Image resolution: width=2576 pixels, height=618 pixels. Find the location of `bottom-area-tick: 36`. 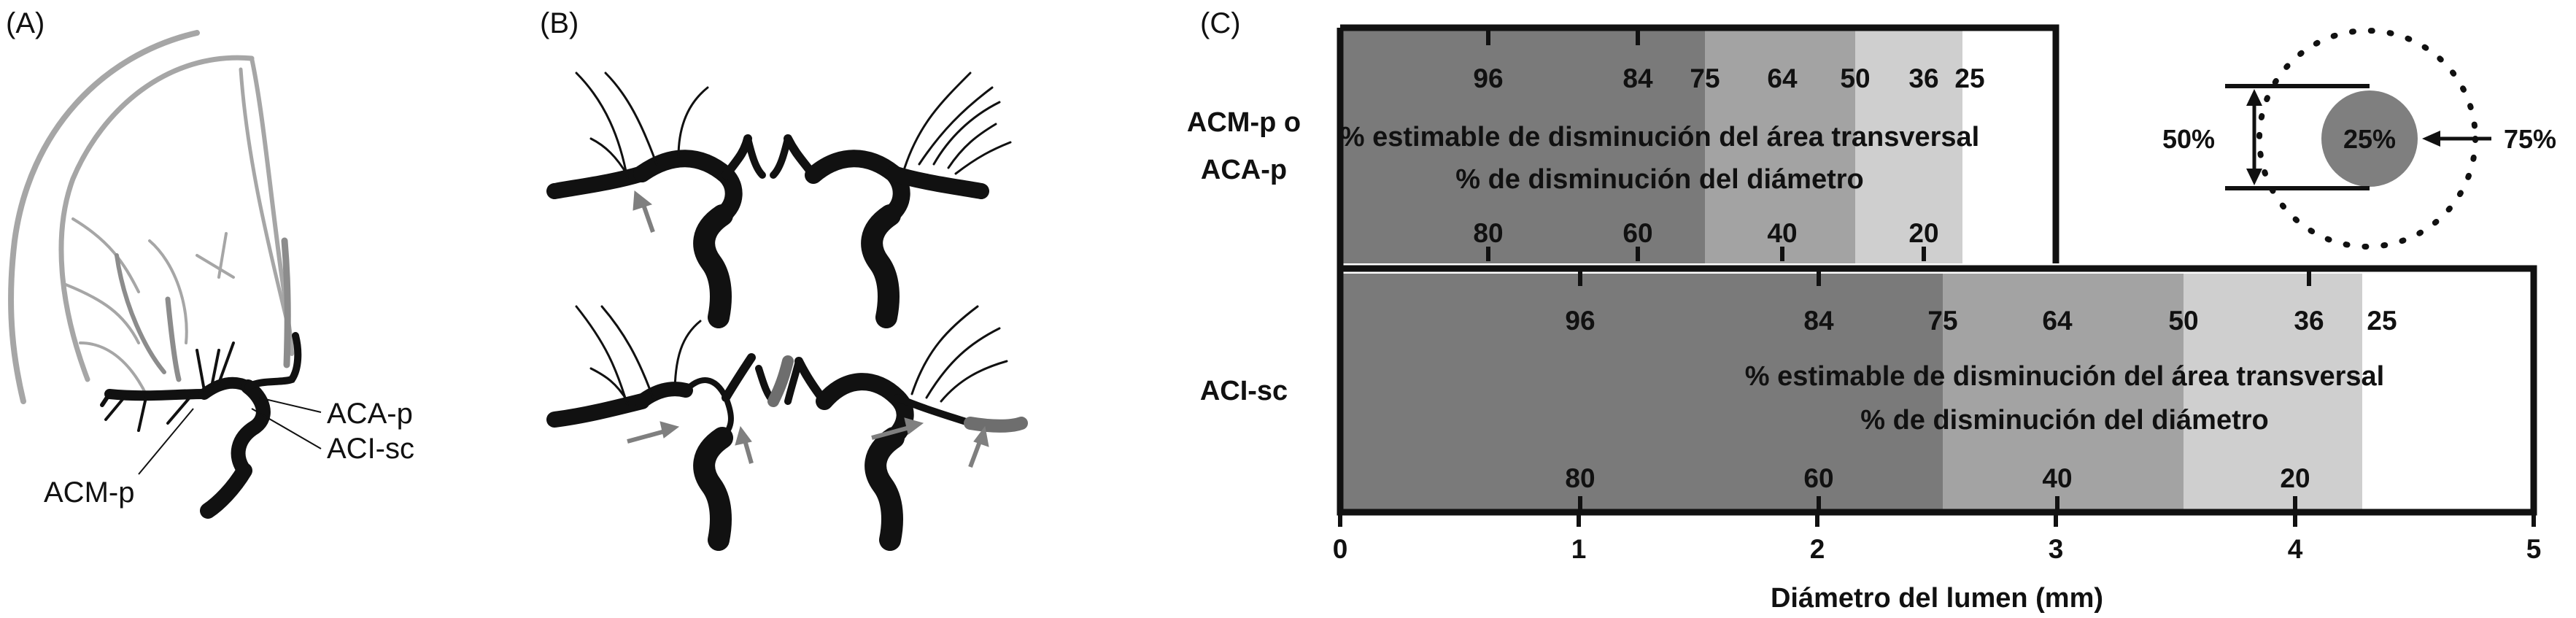

bottom-area-tick: 36 is located at coordinates (2309, 321).